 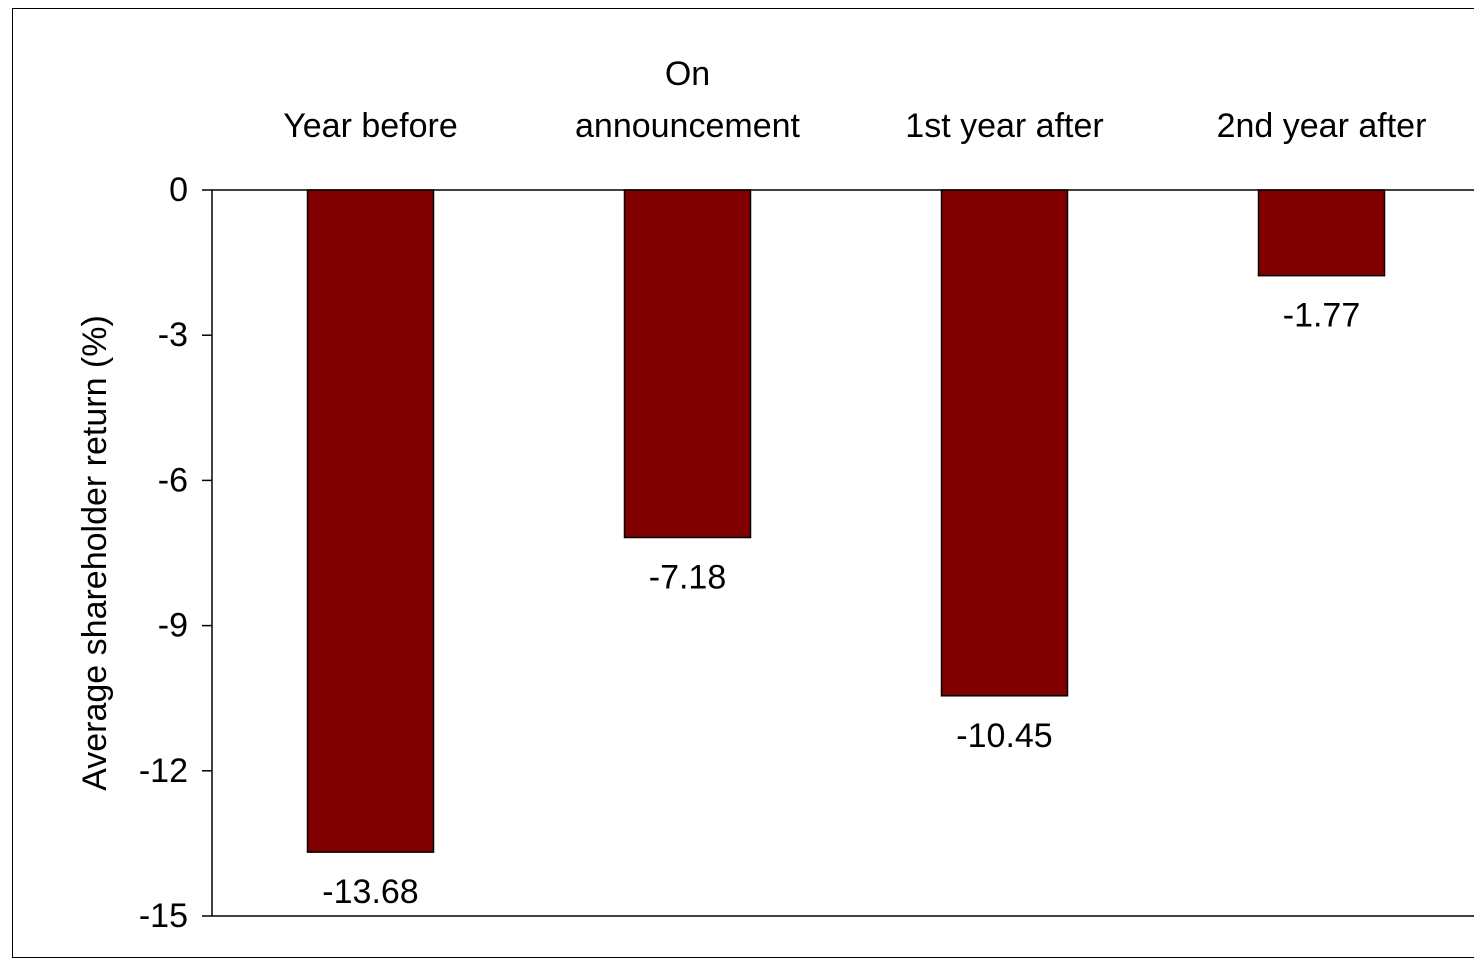 I want to click on data-label: -1.77, so click(x=1322, y=316).